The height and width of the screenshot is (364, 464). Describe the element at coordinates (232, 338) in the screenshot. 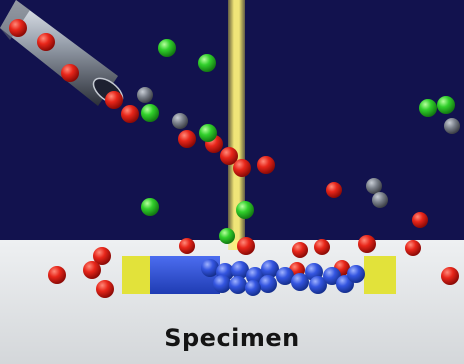

I see `specimen-label: Specimen` at that location.